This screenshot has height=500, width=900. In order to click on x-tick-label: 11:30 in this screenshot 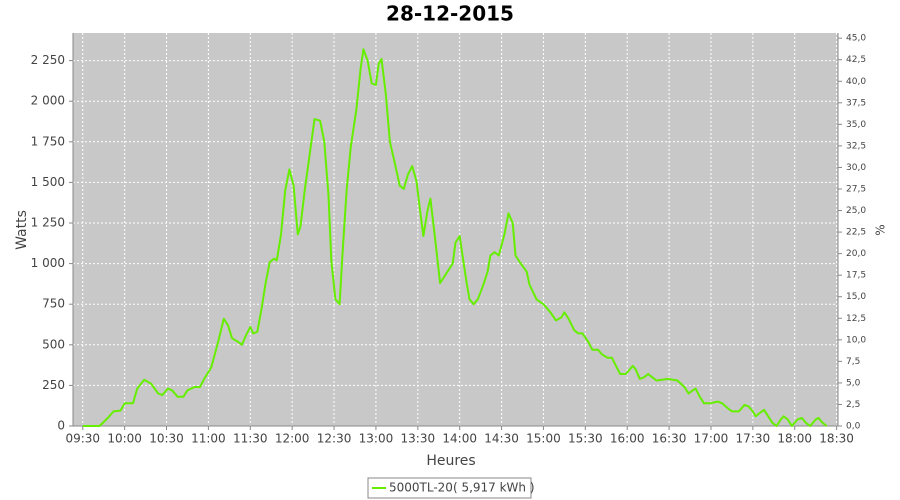, I will do `click(250, 439)`.